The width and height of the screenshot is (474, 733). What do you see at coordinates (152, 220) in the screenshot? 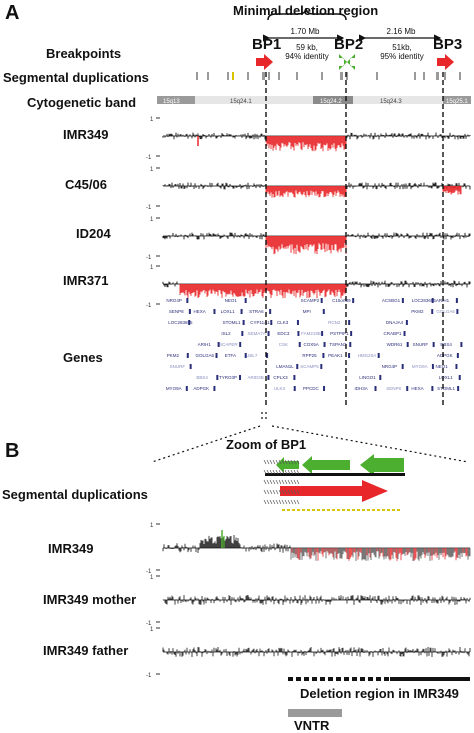
I see `scale-top-a2: 1` at bounding box center [152, 220].